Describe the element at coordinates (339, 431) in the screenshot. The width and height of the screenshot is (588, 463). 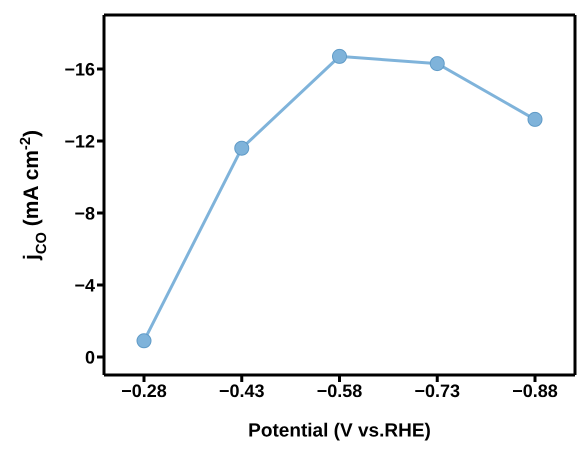
I see `x-axis-title: Potential (V vs.RHE)` at that location.